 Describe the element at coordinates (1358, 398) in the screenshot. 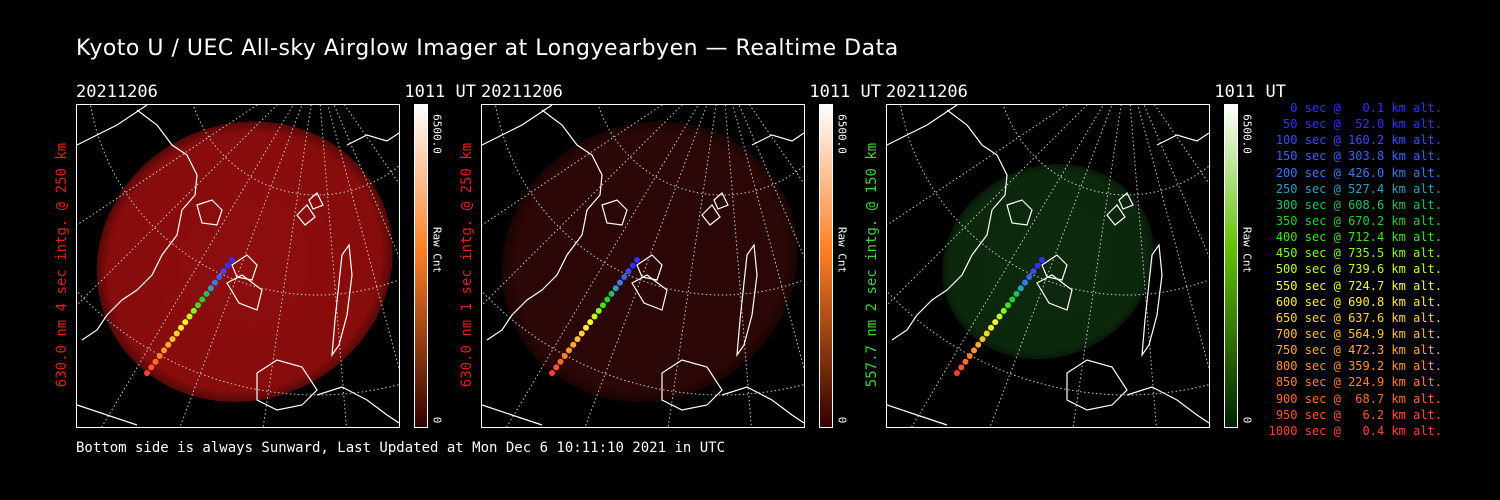

I see `legend-entry: 900 sec @ 68.7 km alt.` at that location.